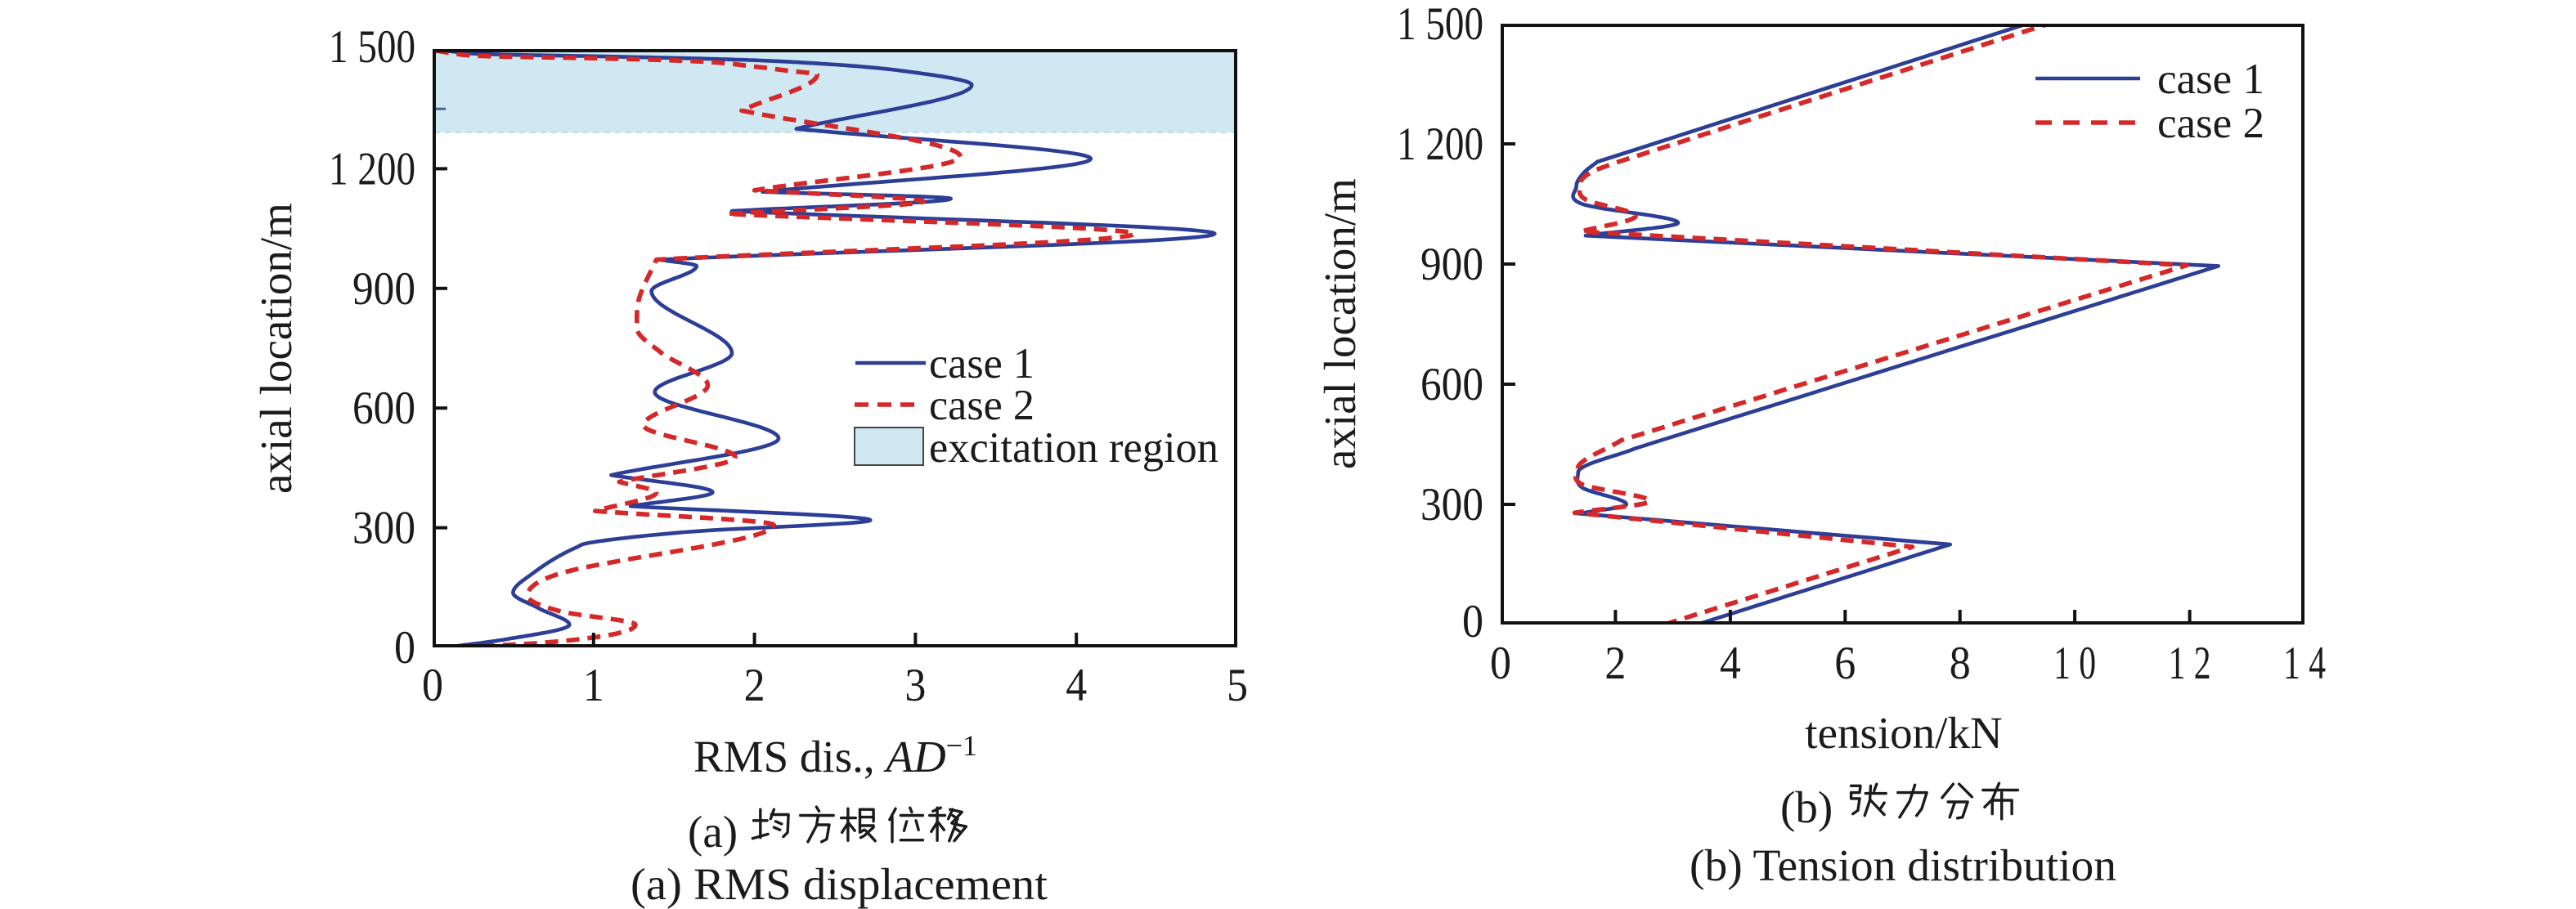 This screenshot has width=2576, height=909. I want to click on svg-text: (b) Tension distribution, so click(1903, 865).